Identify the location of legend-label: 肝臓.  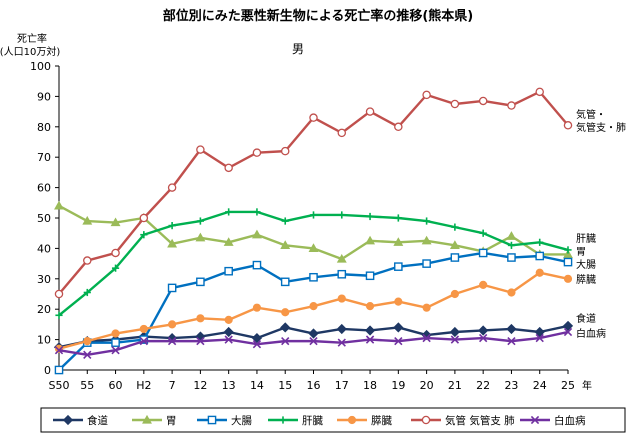
(312, 421).